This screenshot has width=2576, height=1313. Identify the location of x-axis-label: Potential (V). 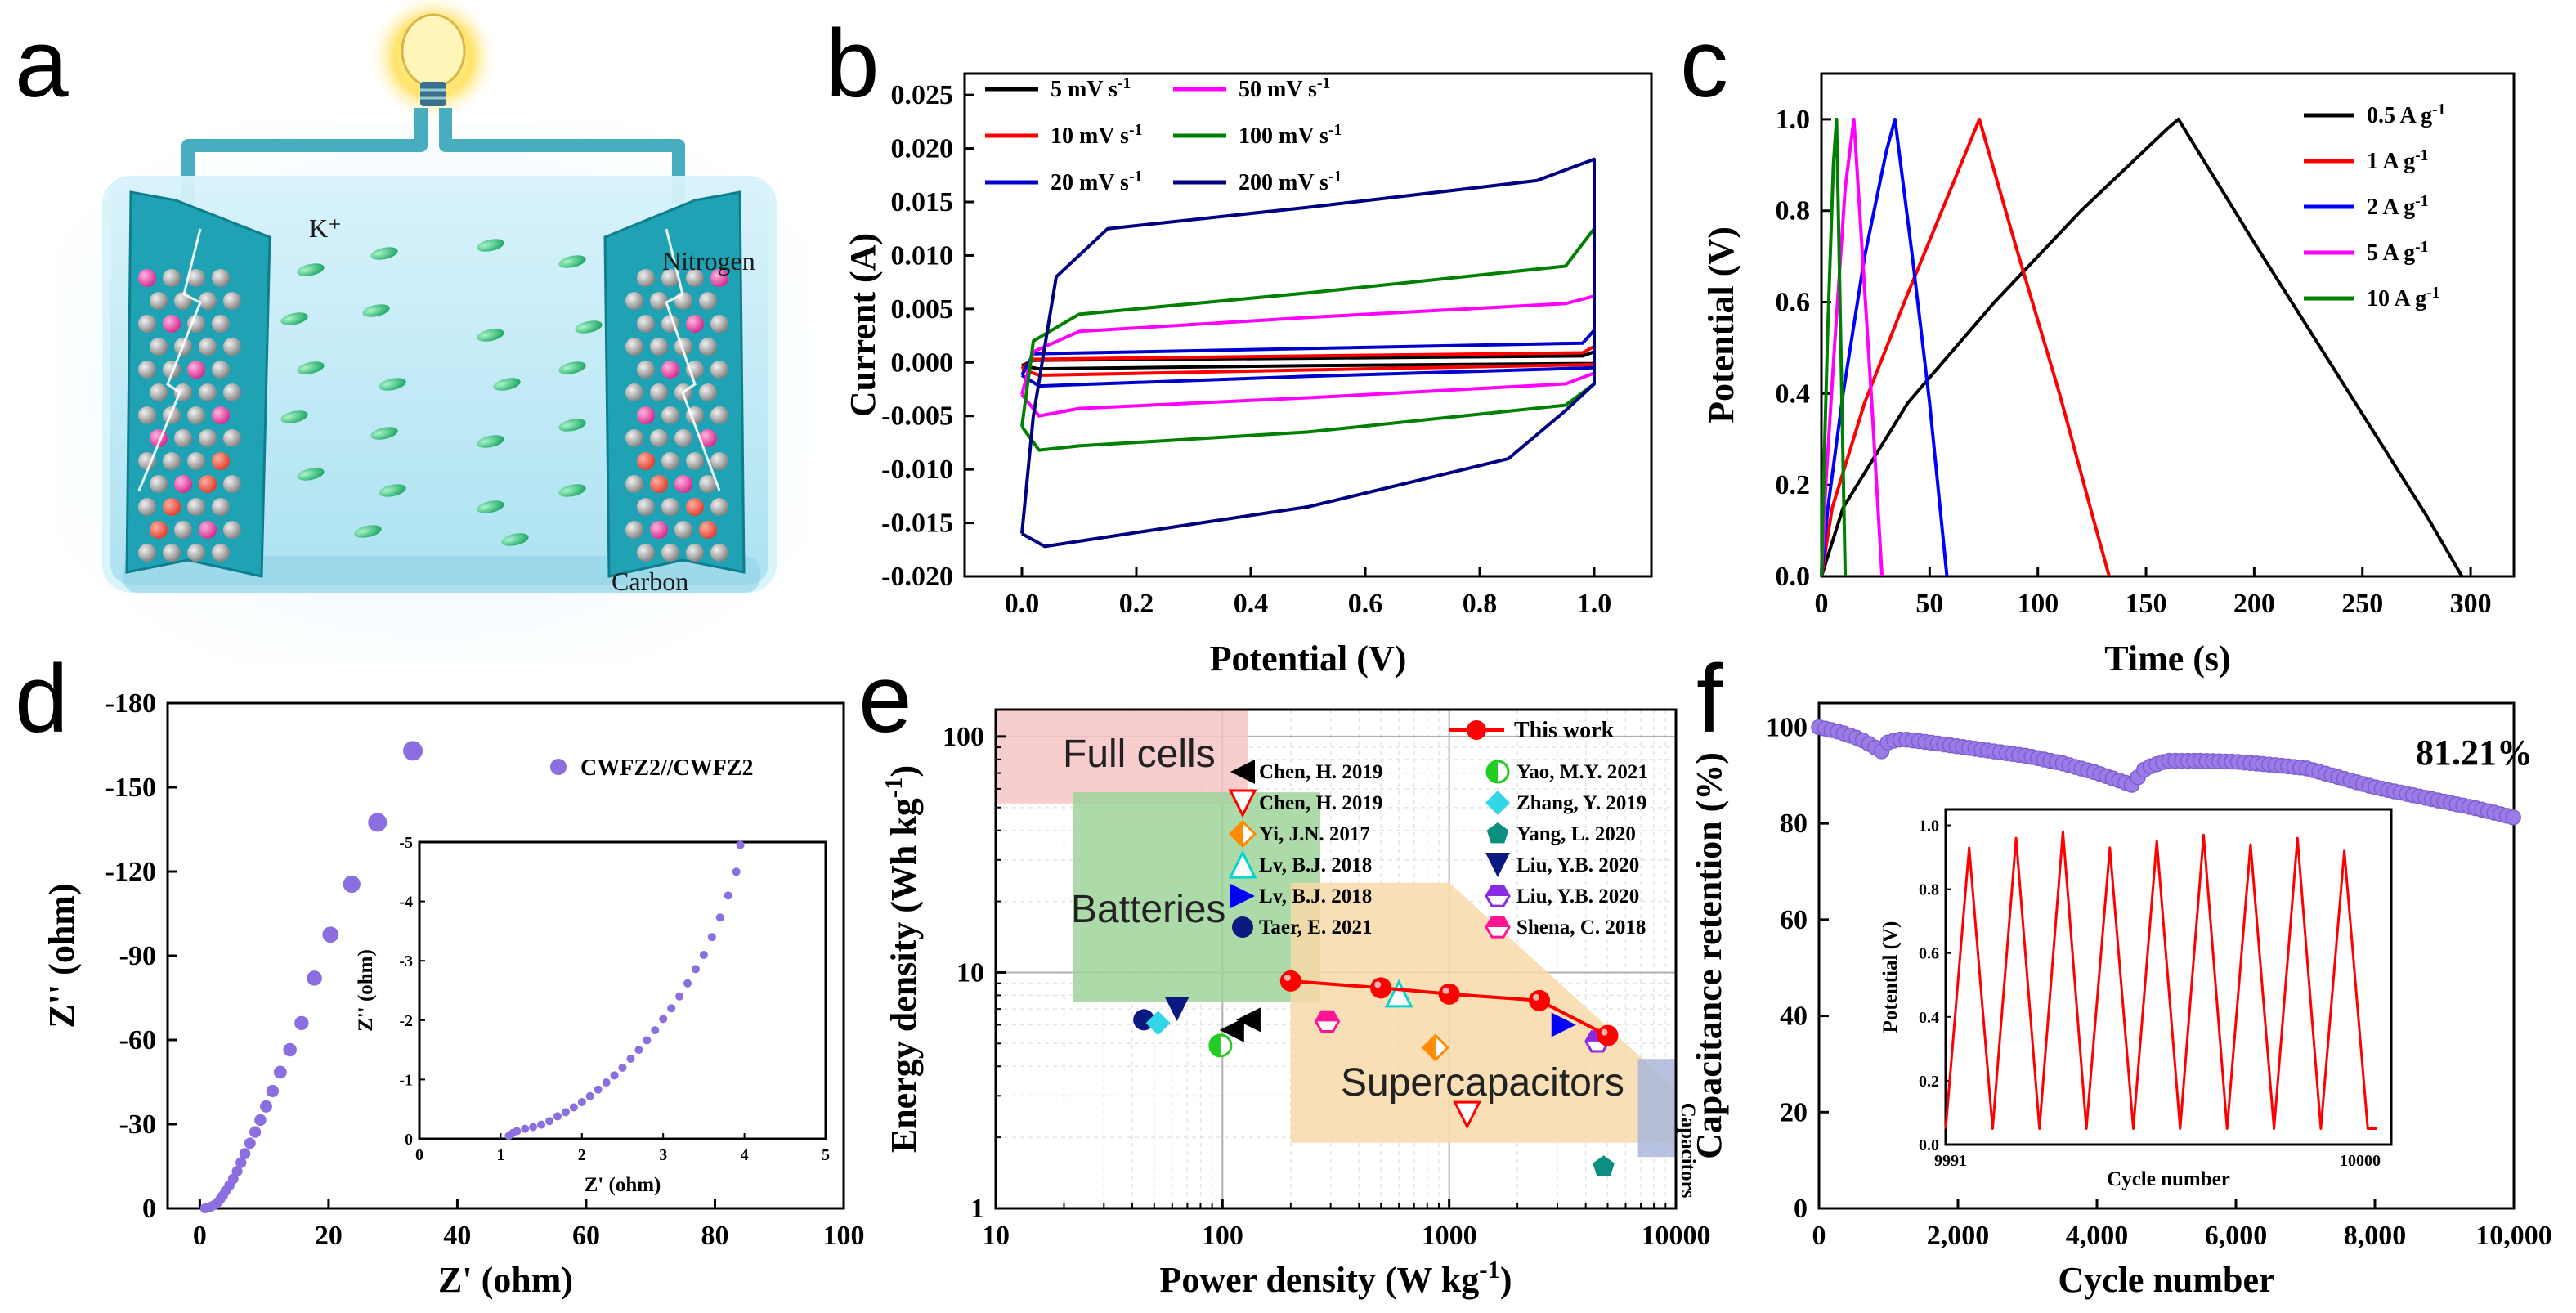
(1308, 659).